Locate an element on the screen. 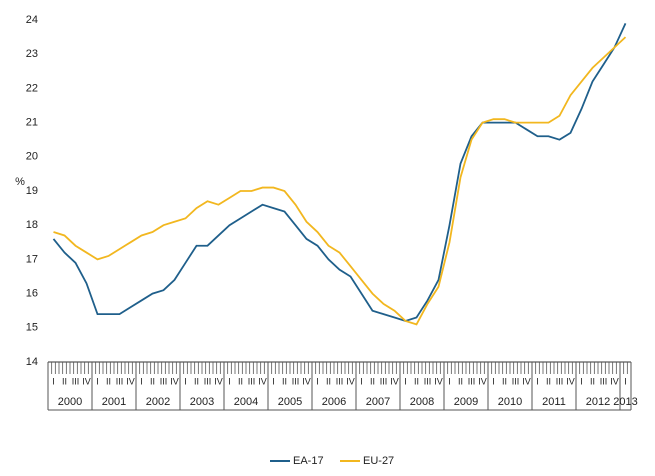 This screenshot has height=476, width=655. year-label: 2000 is located at coordinates (70, 402).